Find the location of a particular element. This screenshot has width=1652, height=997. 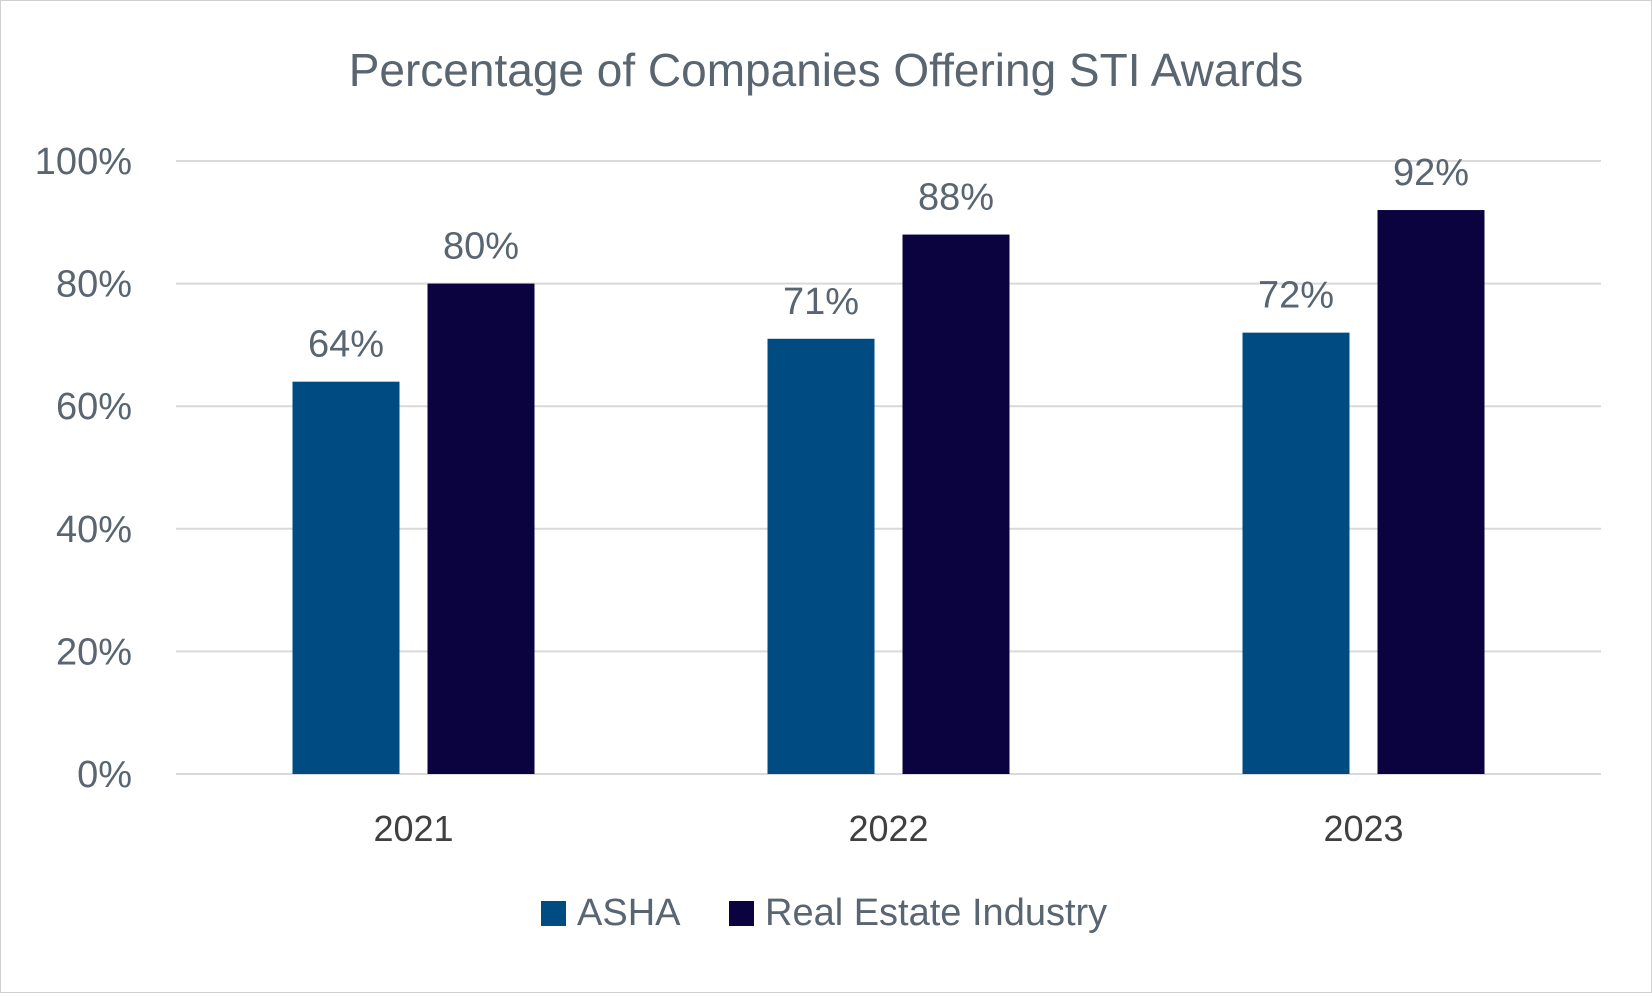

y-tick-label-0: 0% is located at coordinates (104, 775).